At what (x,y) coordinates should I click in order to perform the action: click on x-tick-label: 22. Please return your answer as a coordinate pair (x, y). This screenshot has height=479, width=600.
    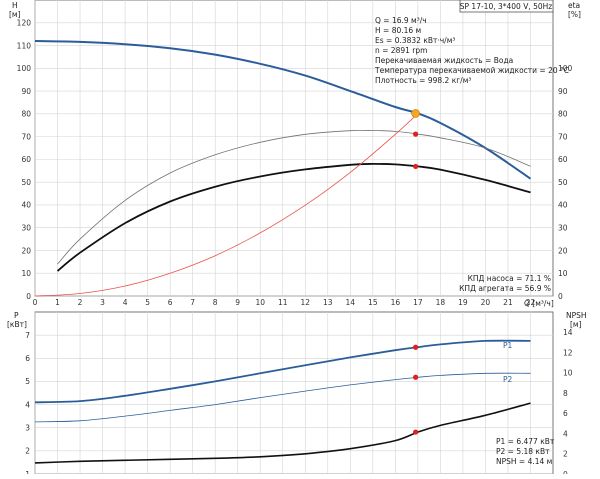
    Looking at the image, I should click on (531, 302).